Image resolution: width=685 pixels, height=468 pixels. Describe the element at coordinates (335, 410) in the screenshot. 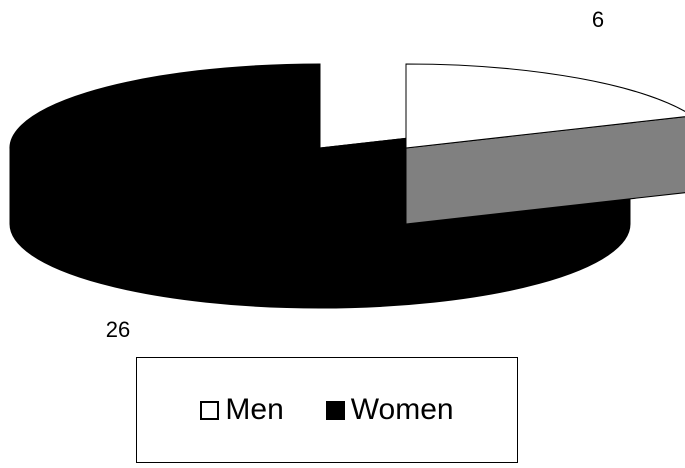

I see `legend-swatch-women` at that location.